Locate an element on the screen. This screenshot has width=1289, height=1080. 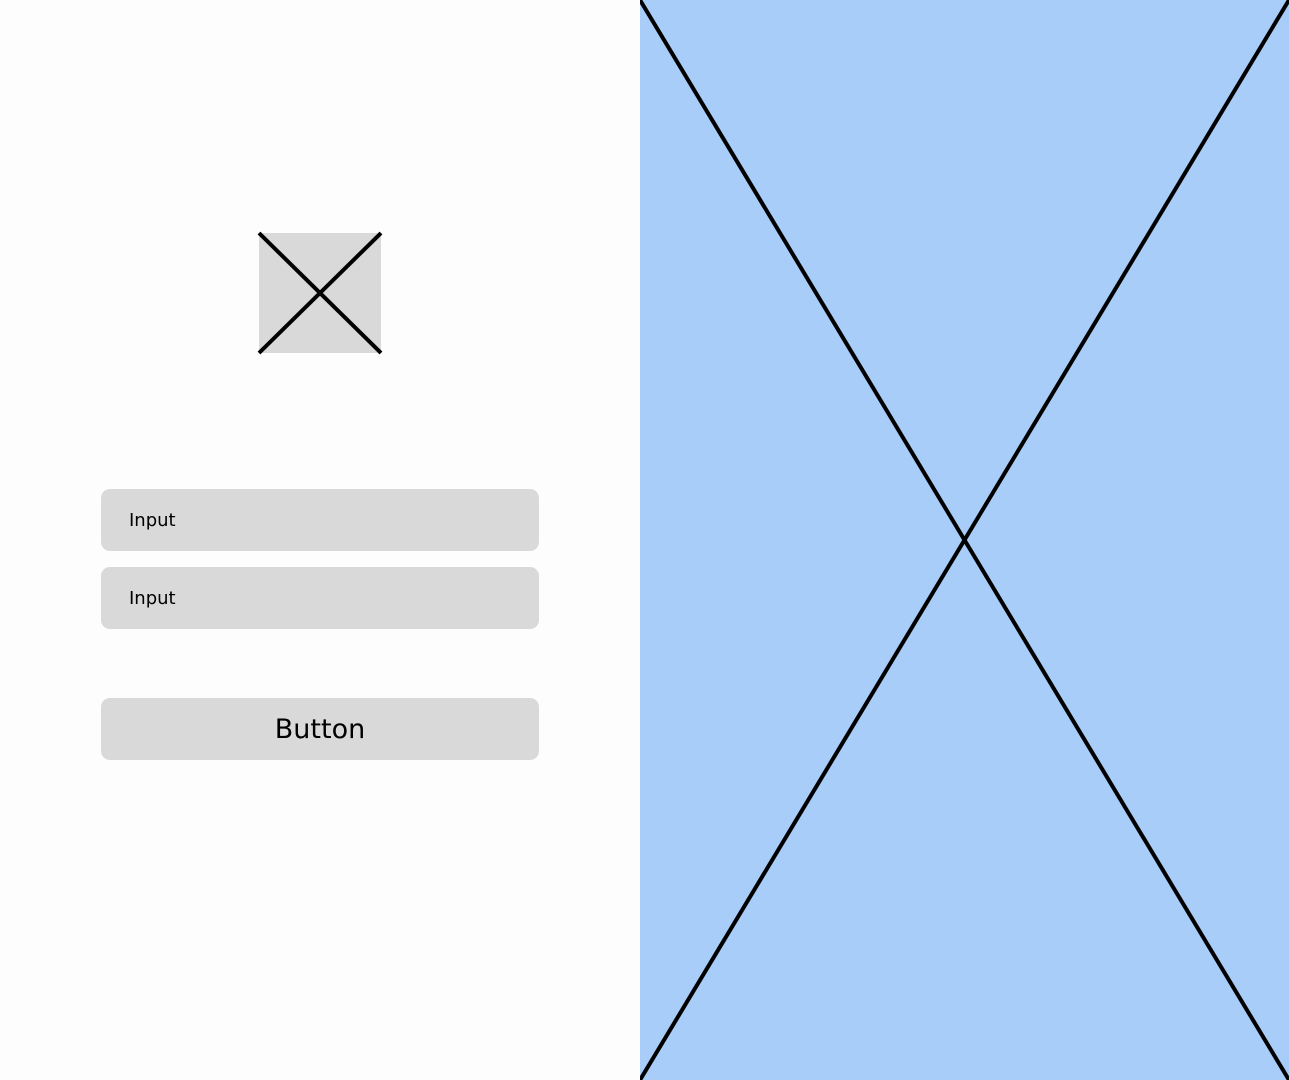
logo-image-placeholder is located at coordinates (320, 293).